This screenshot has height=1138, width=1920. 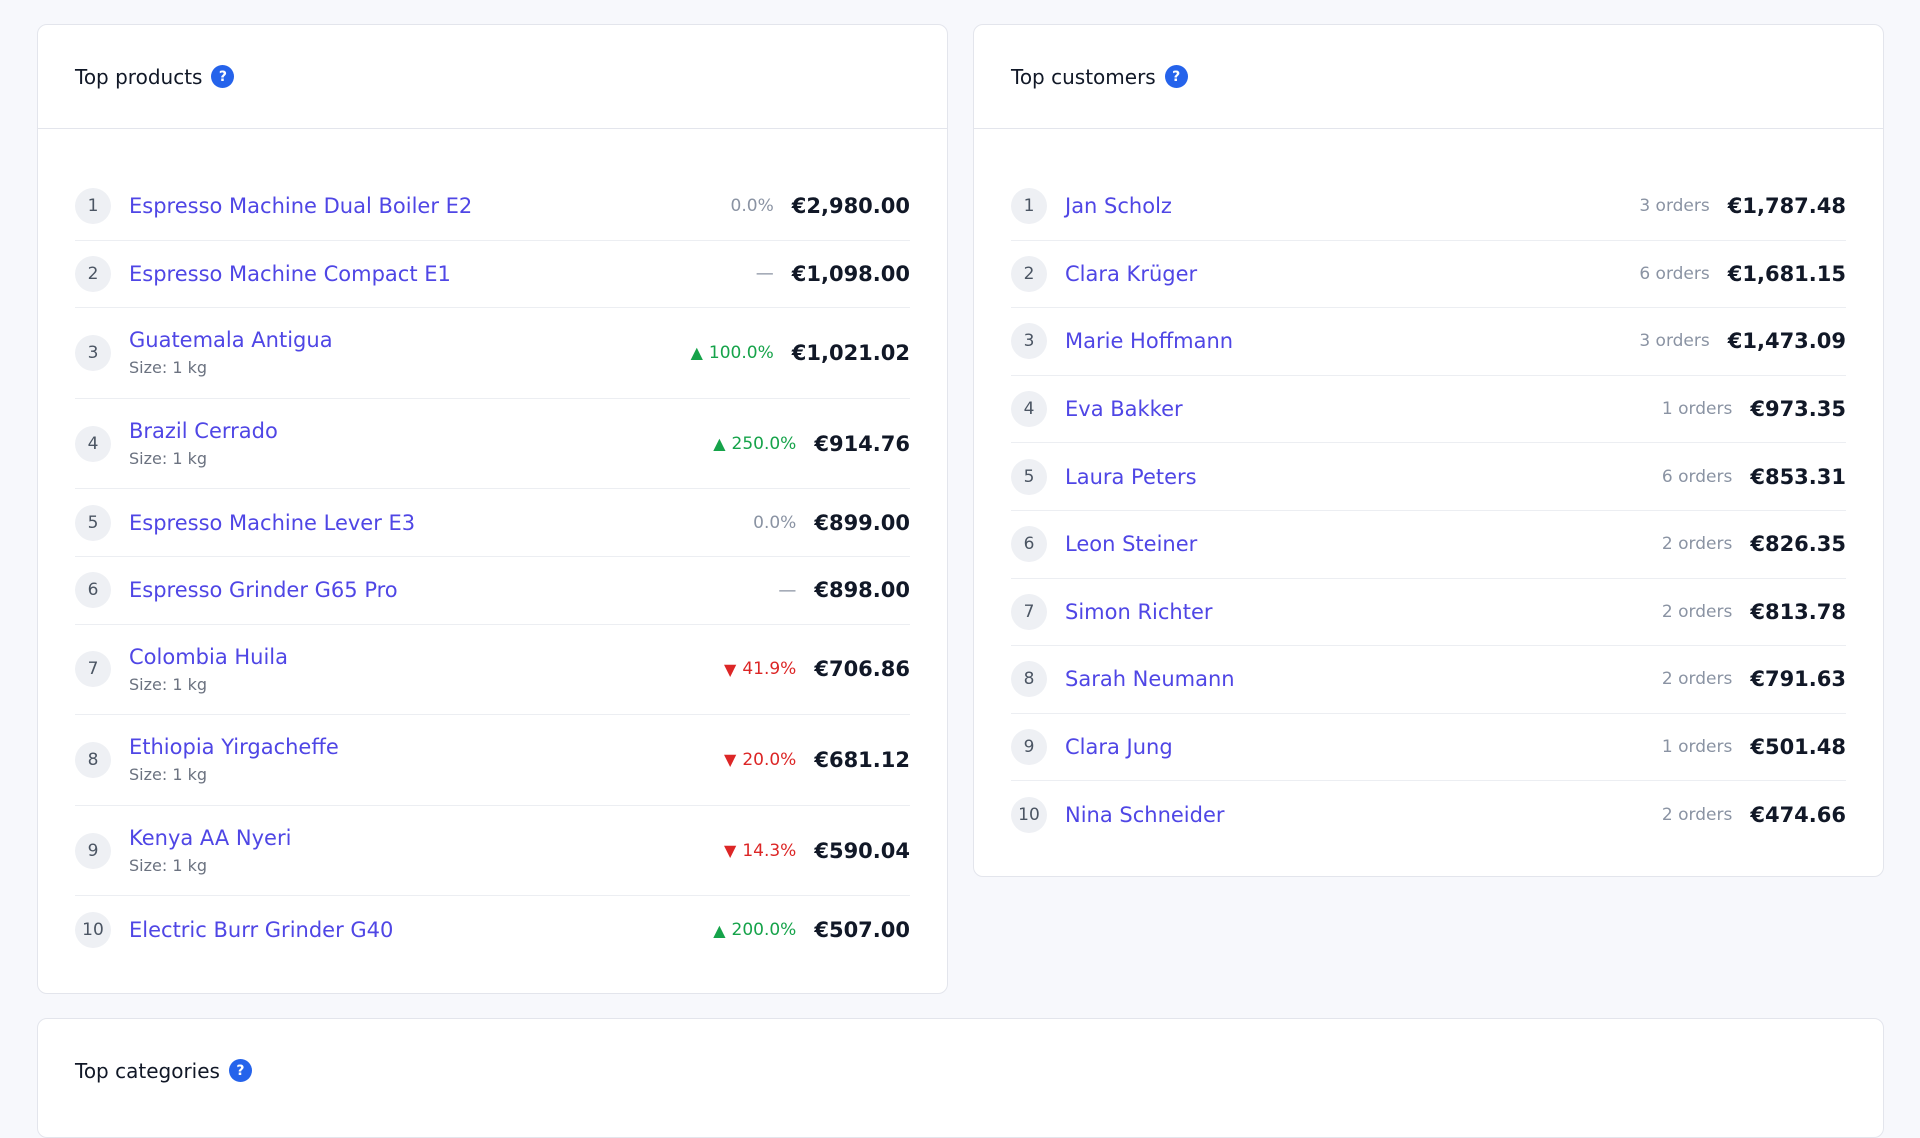 I want to click on customer-name-link: Marie Hoffmann, so click(x=1149, y=341).